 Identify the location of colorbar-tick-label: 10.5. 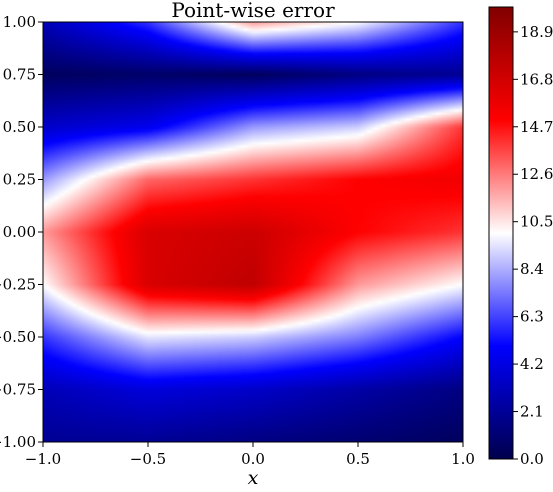
(536, 222).